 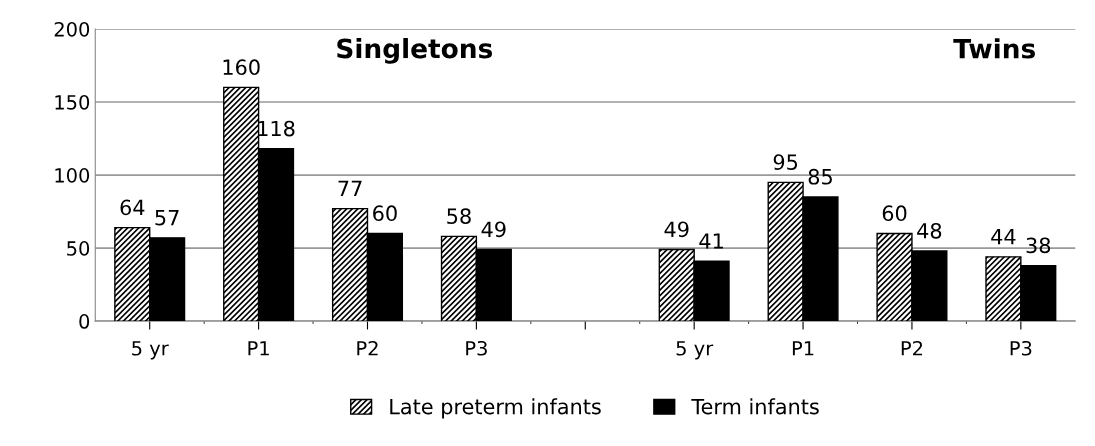 What do you see at coordinates (785, 162) in the screenshot?
I see `data-label: 95` at bounding box center [785, 162].